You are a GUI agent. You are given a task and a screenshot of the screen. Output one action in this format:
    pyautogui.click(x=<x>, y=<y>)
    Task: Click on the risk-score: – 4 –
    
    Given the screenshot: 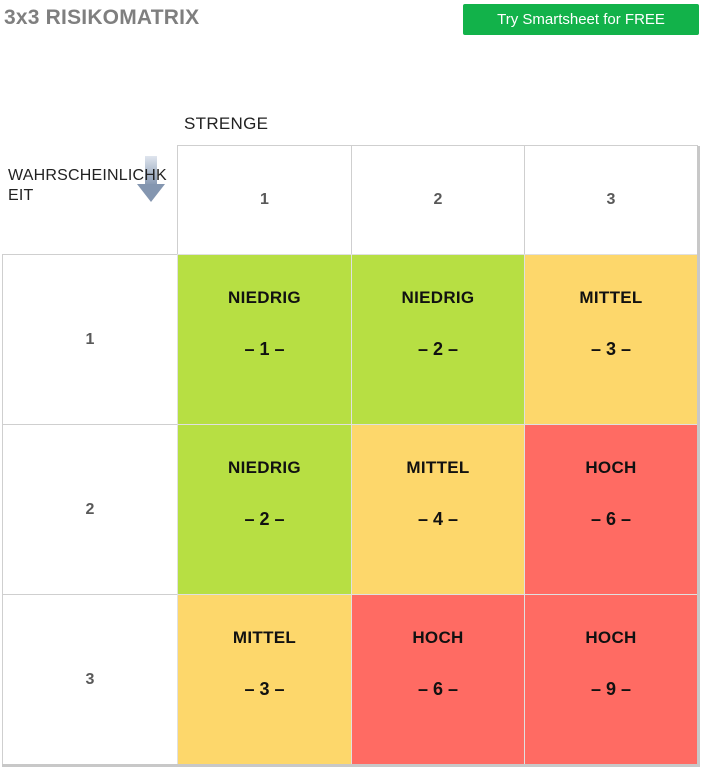 What is the action you would take?
    pyautogui.click(x=438, y=519)
    